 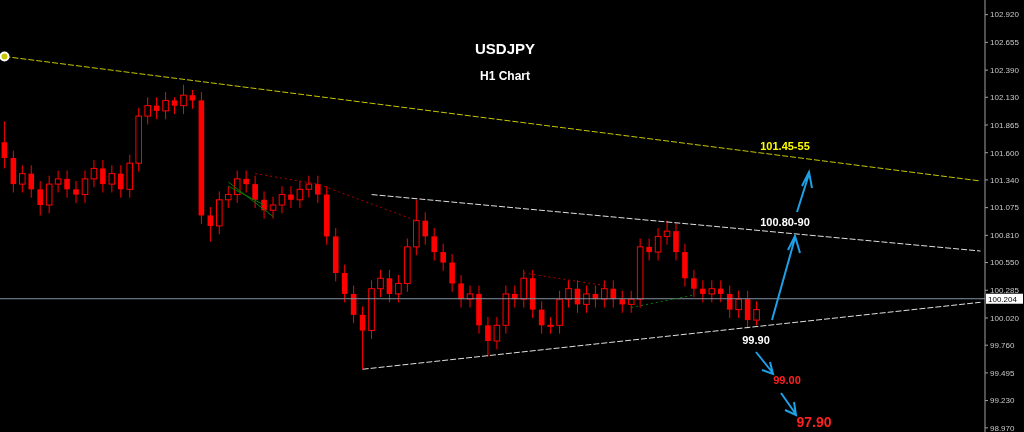 What do you see at coordinates (505, 48) in the screenshot?
I see `text: USDJPY` at bounding box center [505, 48].